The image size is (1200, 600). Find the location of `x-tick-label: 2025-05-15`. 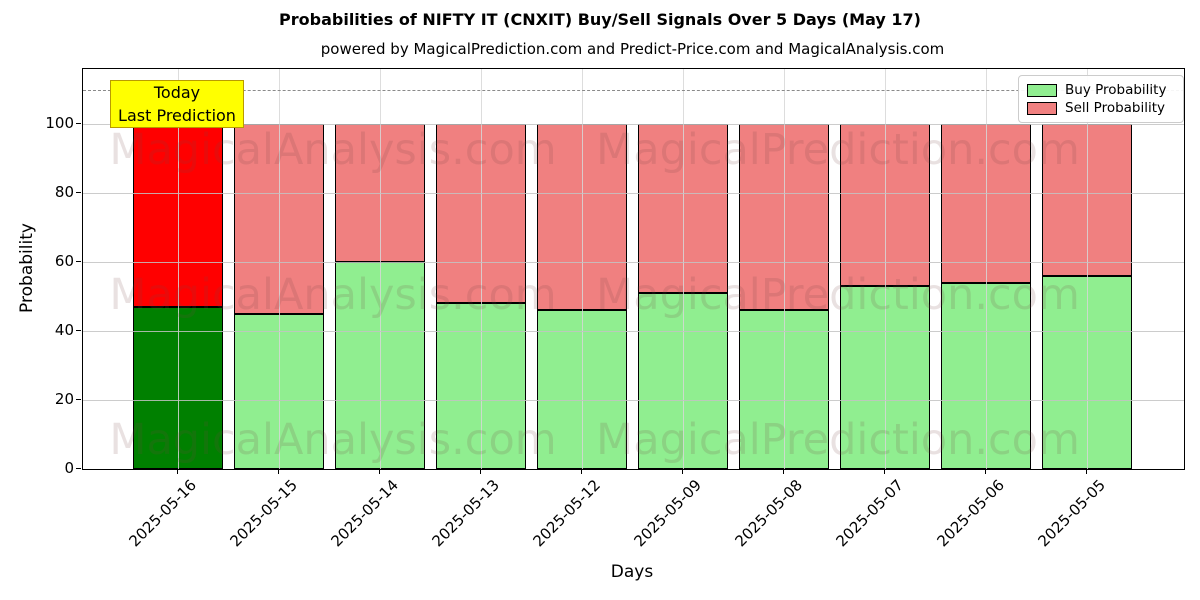

x-tick-label: 2025-05-15 is located at coordinates (263, 513).